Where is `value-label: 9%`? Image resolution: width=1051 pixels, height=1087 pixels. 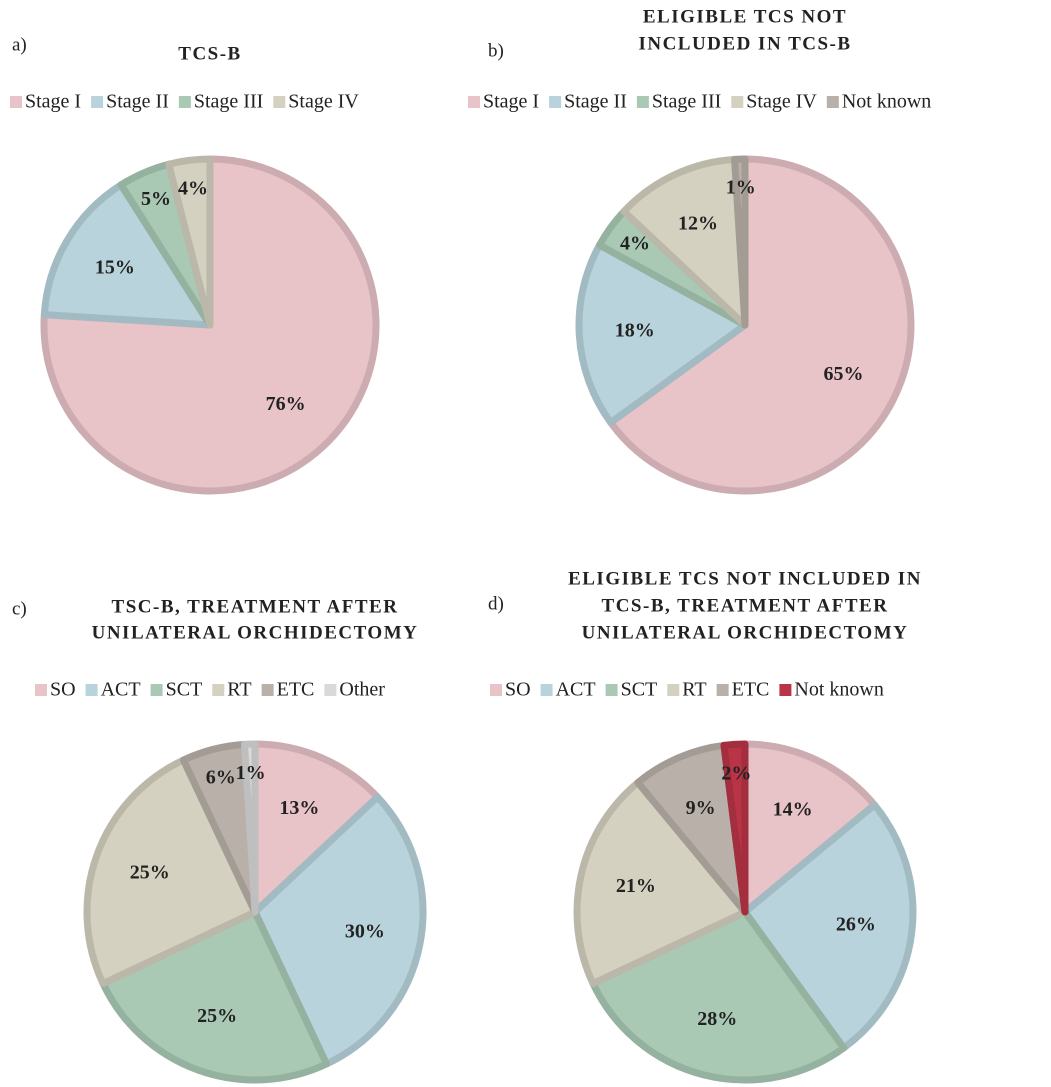
value-label: 9% is located at coordinates (701, 808).